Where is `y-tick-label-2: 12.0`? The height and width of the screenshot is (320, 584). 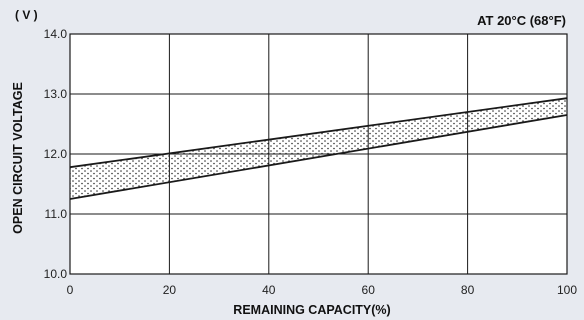
y-tick-label-2: 12.0 is located at coordinates (56, 154).